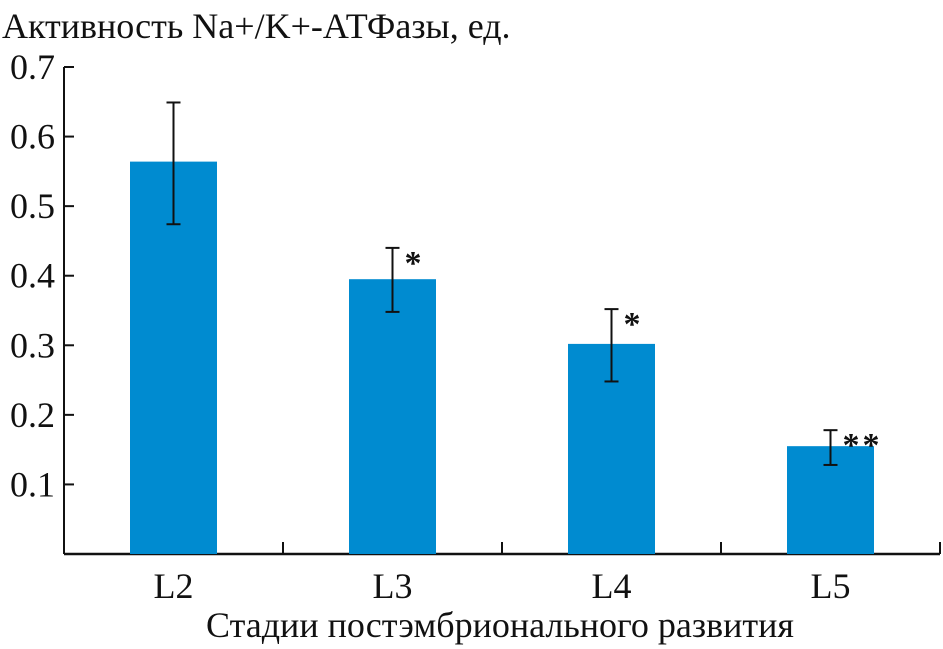 This screenshot has width=943, height=649. Describe the element at coordinates (392, 416) in the screenshot. I see `bar-l3` at that location.